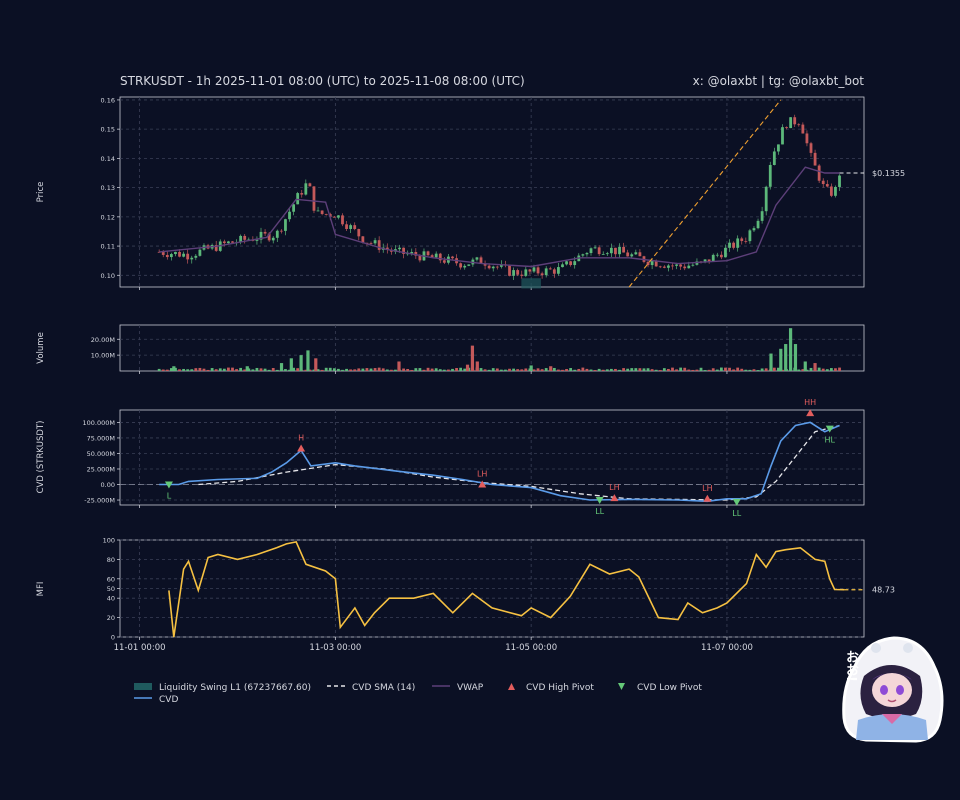  I want to click on legend-label-liquidity: Liquidity Swing L1 (67237667.60), so click(235, 688).